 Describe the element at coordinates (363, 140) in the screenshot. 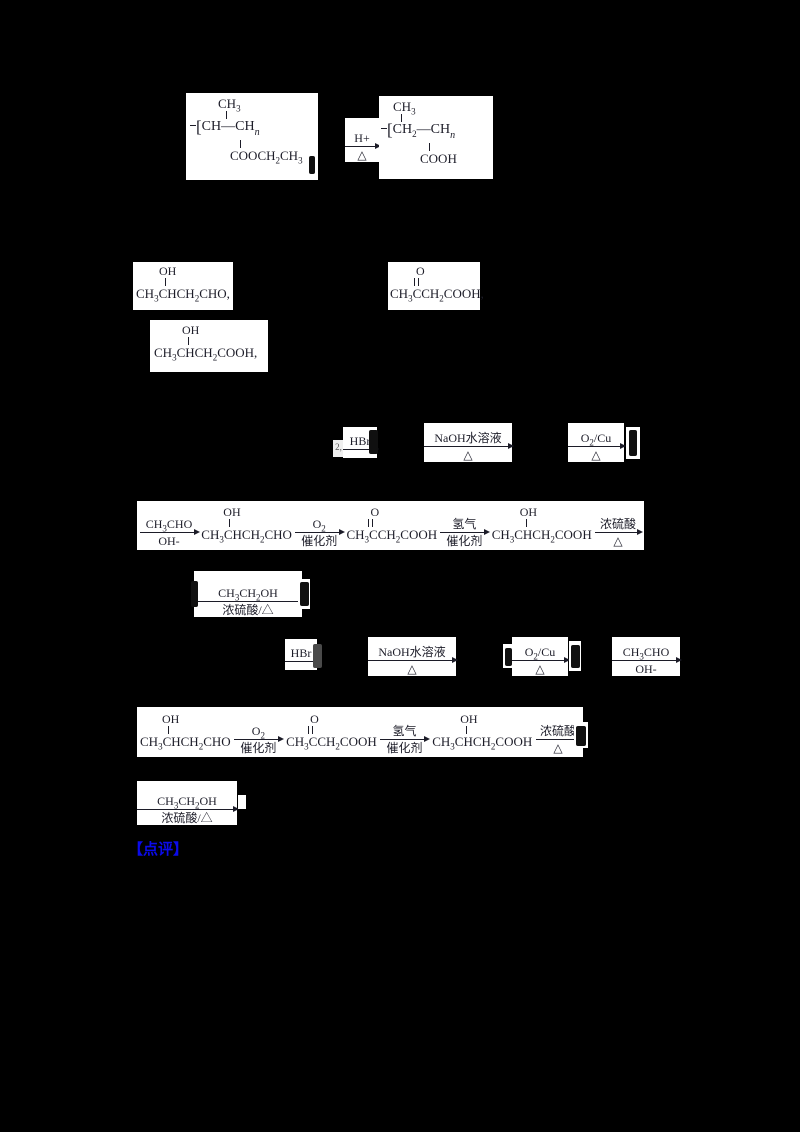

I see `hydrolysis-arrow: H+ △` at that location.